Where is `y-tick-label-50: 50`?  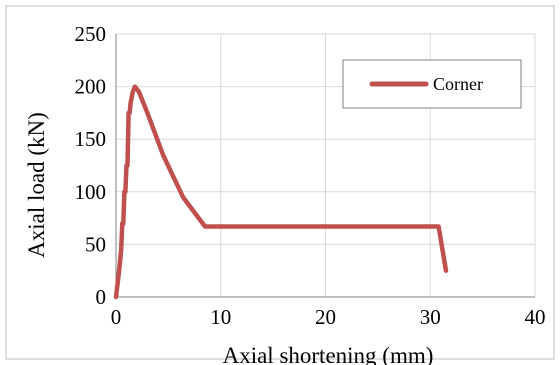
y-tick-label-50: 50 is located at coordinates (95, 244).